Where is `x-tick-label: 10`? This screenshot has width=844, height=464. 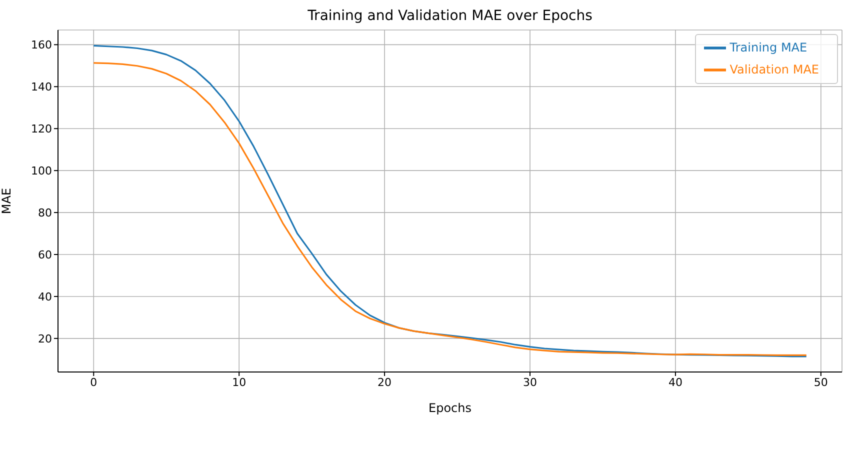
x-tick-label: 10 is located at coordinates (239, 382).